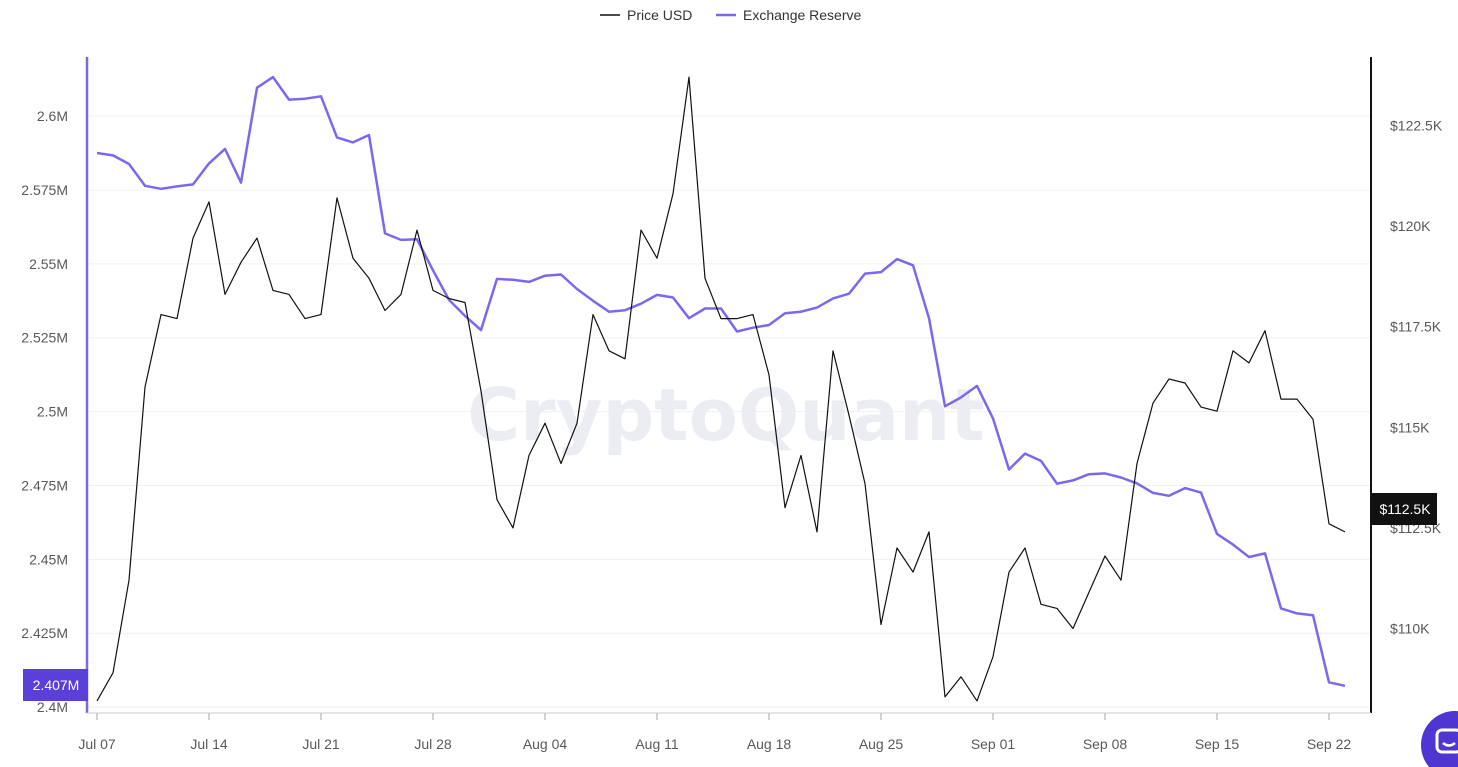 The width and height of the screenshot is (1458, 767). Describe the element at coordinates (657, 744) in the screenshot. I see `x-tick-label: Aug 11` at that location.